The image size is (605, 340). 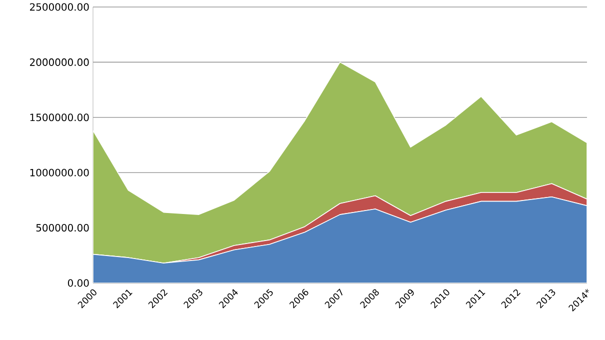 I want to click on y-tick-label: 2000000.00, so click(x=59, y=62).